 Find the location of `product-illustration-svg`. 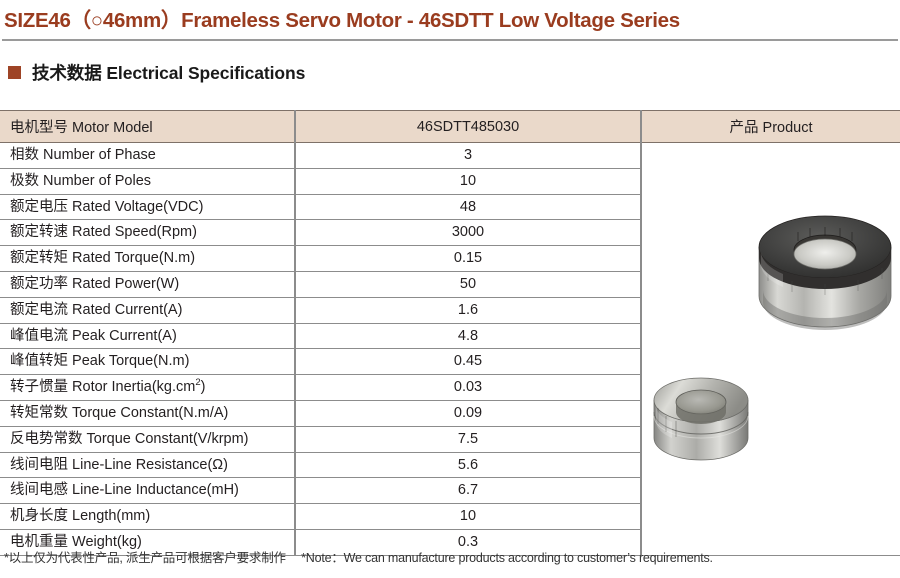

product-illustration-svg is located at coordinates (772, 338).